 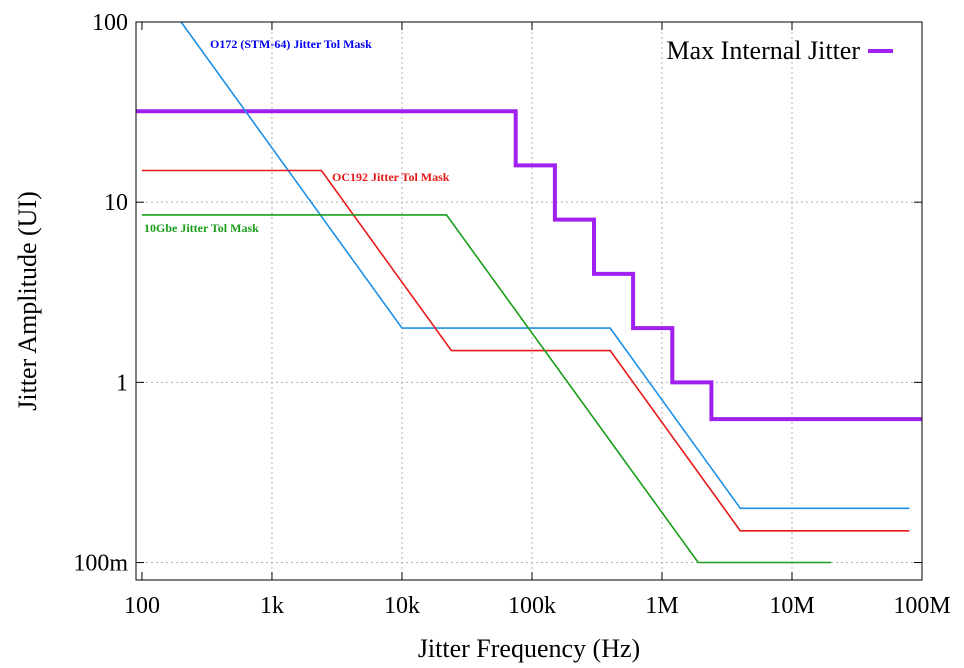 I want to click on oc192-mask-label: OC192 Jitter Tol Mask, so click(x=391, y=177).